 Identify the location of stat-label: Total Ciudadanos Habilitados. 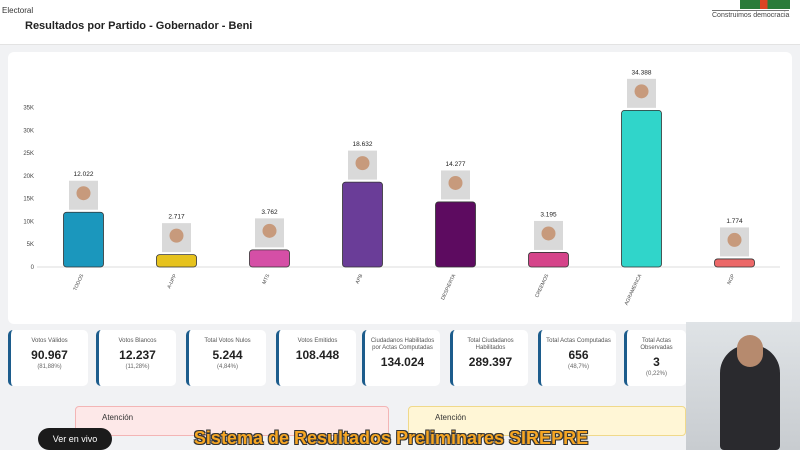
(490, 344).